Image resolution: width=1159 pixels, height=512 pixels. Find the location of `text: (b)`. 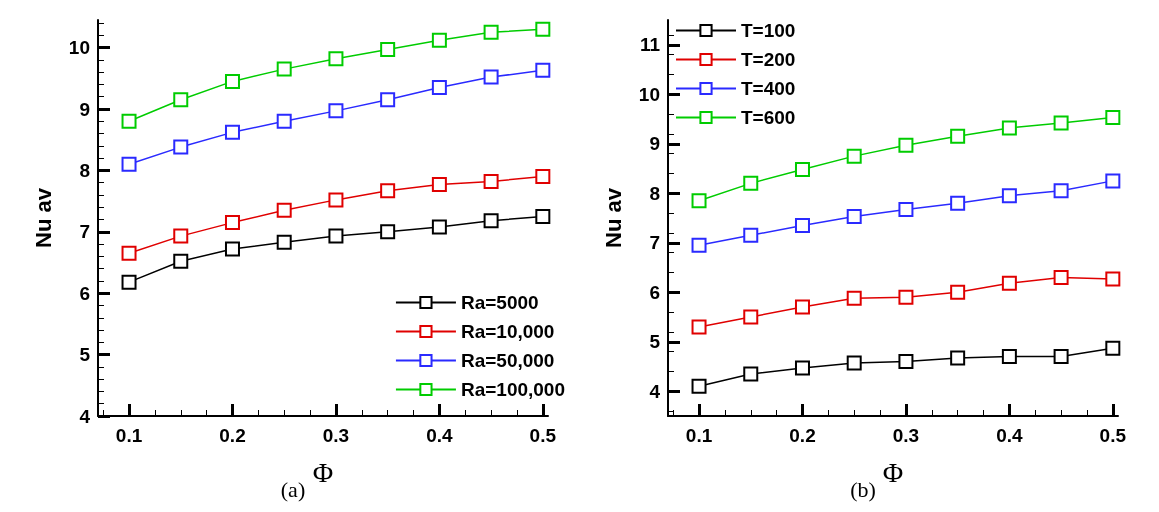

text: (b) is located at coordinates (863, 489).